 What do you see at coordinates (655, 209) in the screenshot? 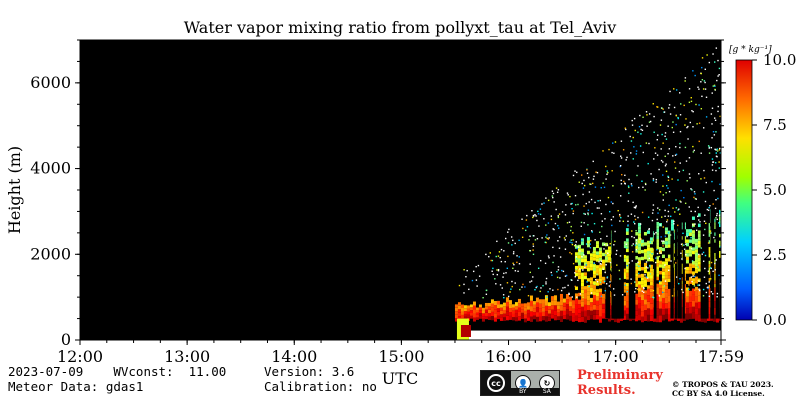
I see `cloud-column` at bounding box center [655, 209].